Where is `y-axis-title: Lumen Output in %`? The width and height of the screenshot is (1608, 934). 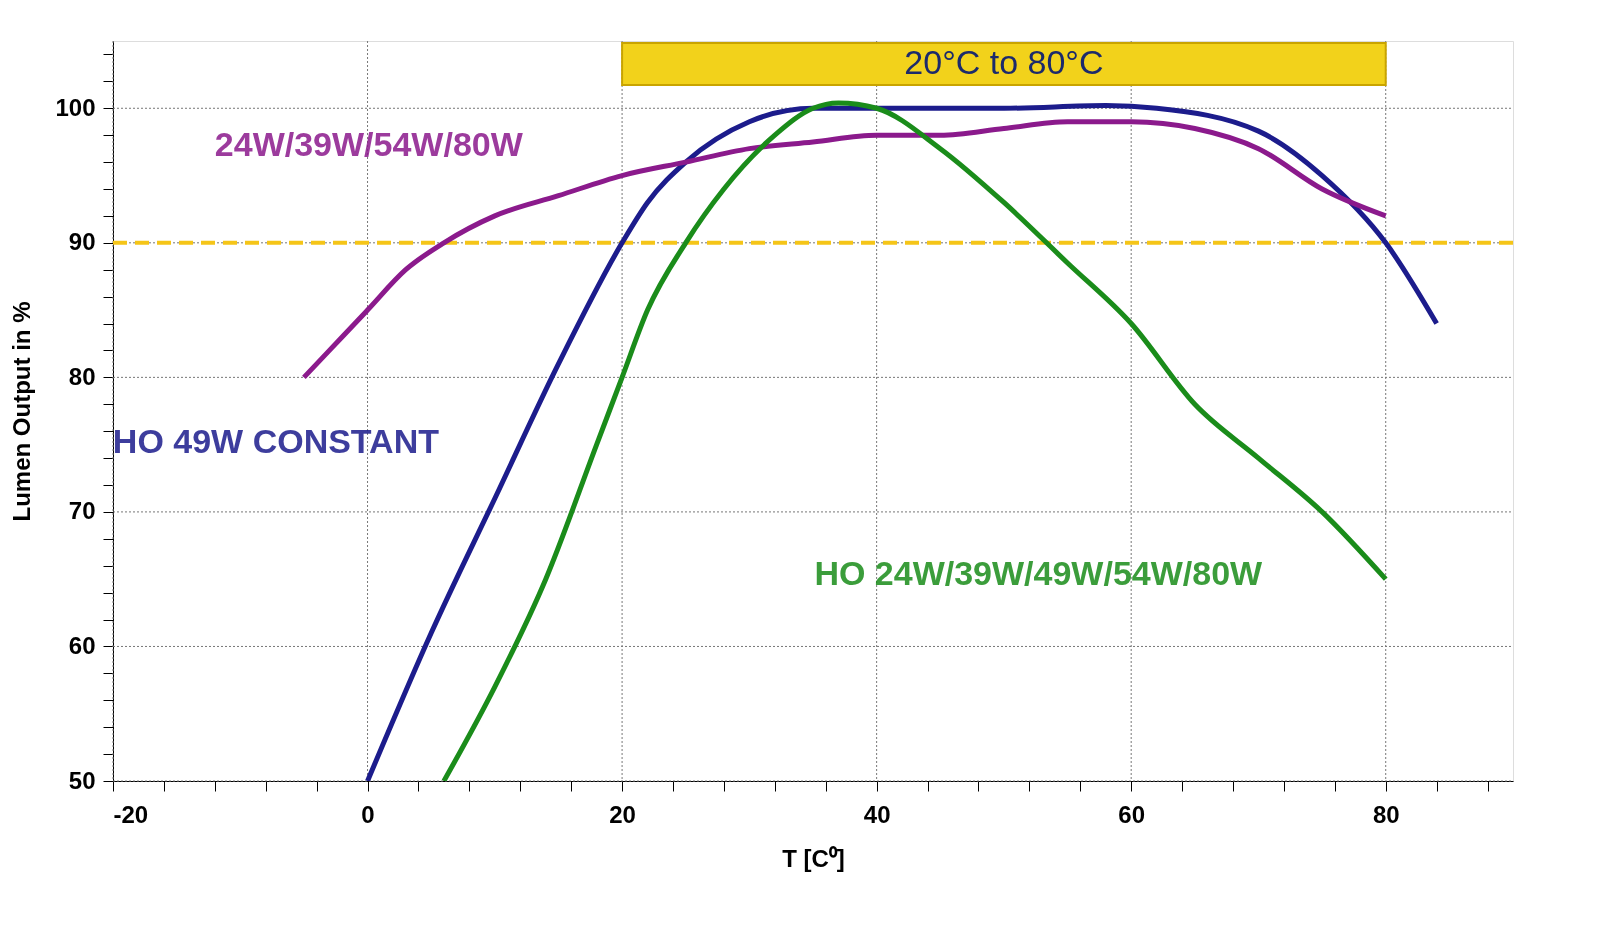
y-axis-title: Lumen Output in % is located at coordinates (22, 411).